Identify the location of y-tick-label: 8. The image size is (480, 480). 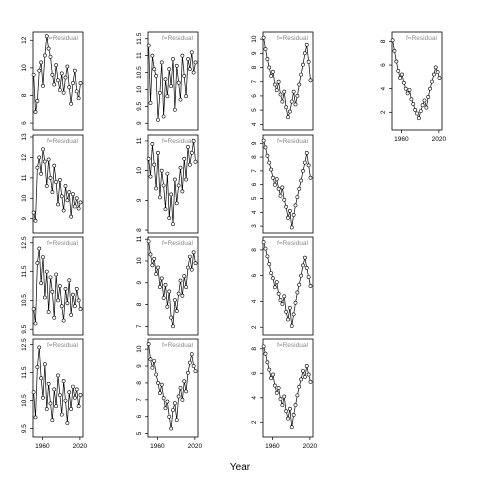
(254, 67).